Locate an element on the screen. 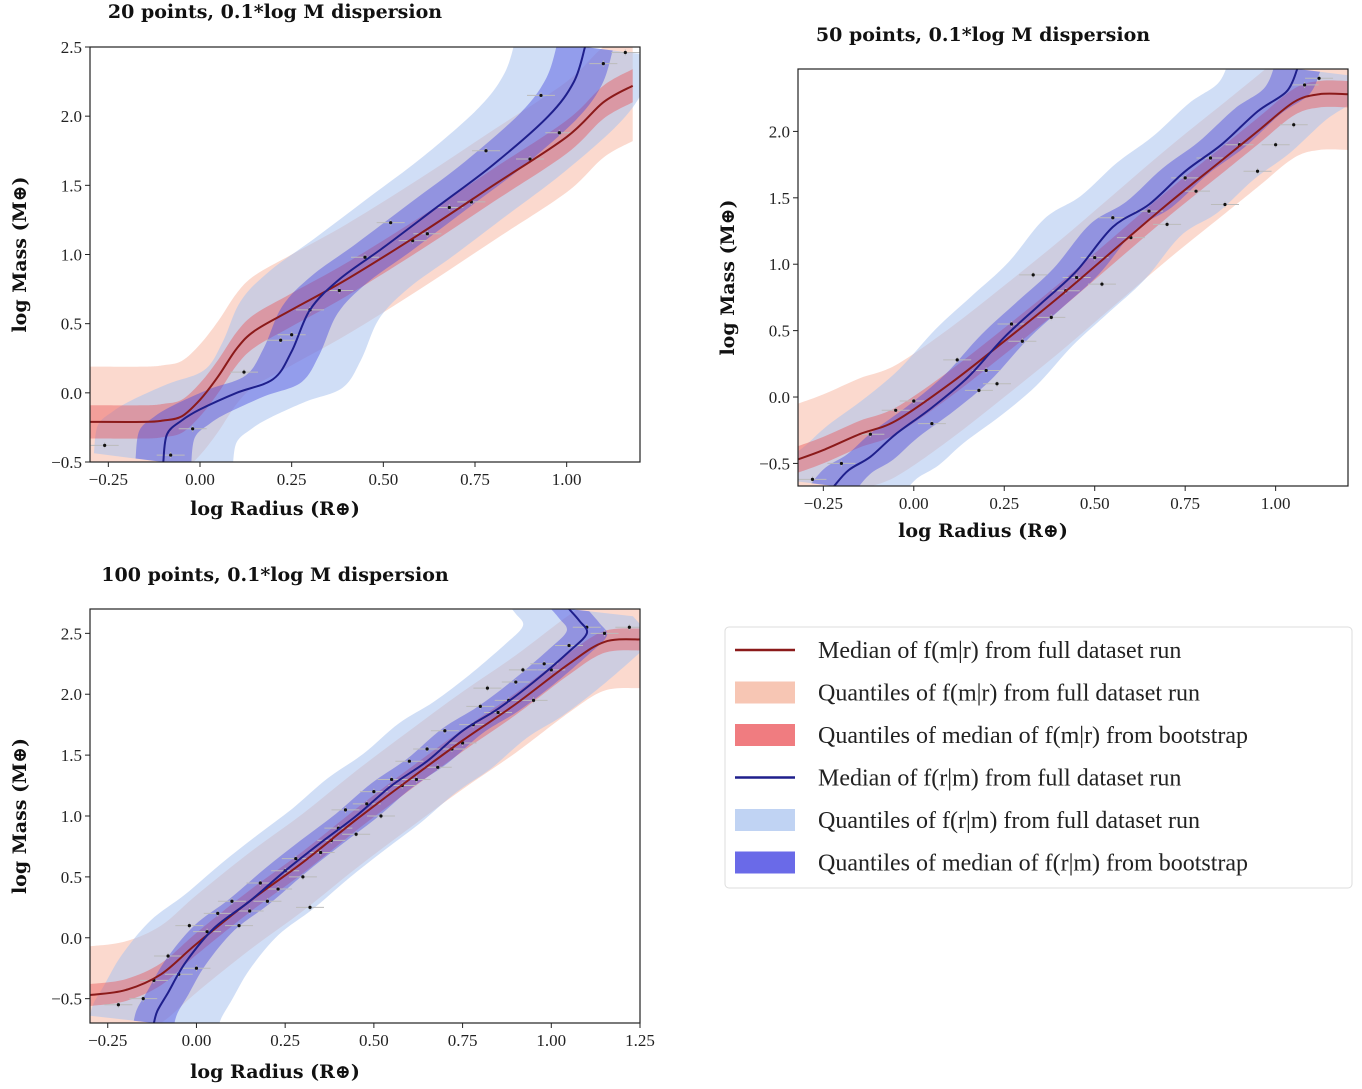 The height and width of the screenshot is (1089, 1362). median-line-mr is located at coordinates (1073, 276).